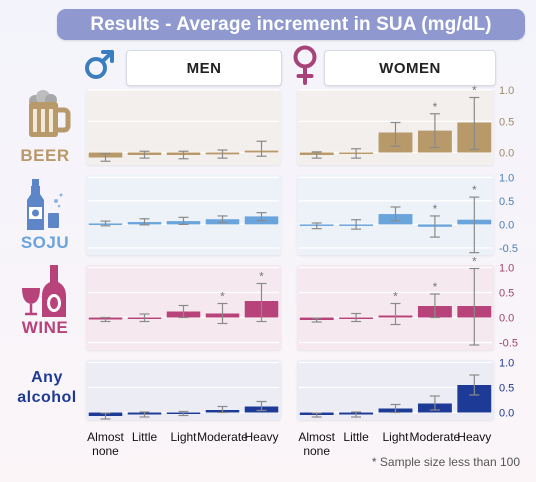  I want to click on sample-size-footnote: * Sample size less than 100, so click(445, 462).